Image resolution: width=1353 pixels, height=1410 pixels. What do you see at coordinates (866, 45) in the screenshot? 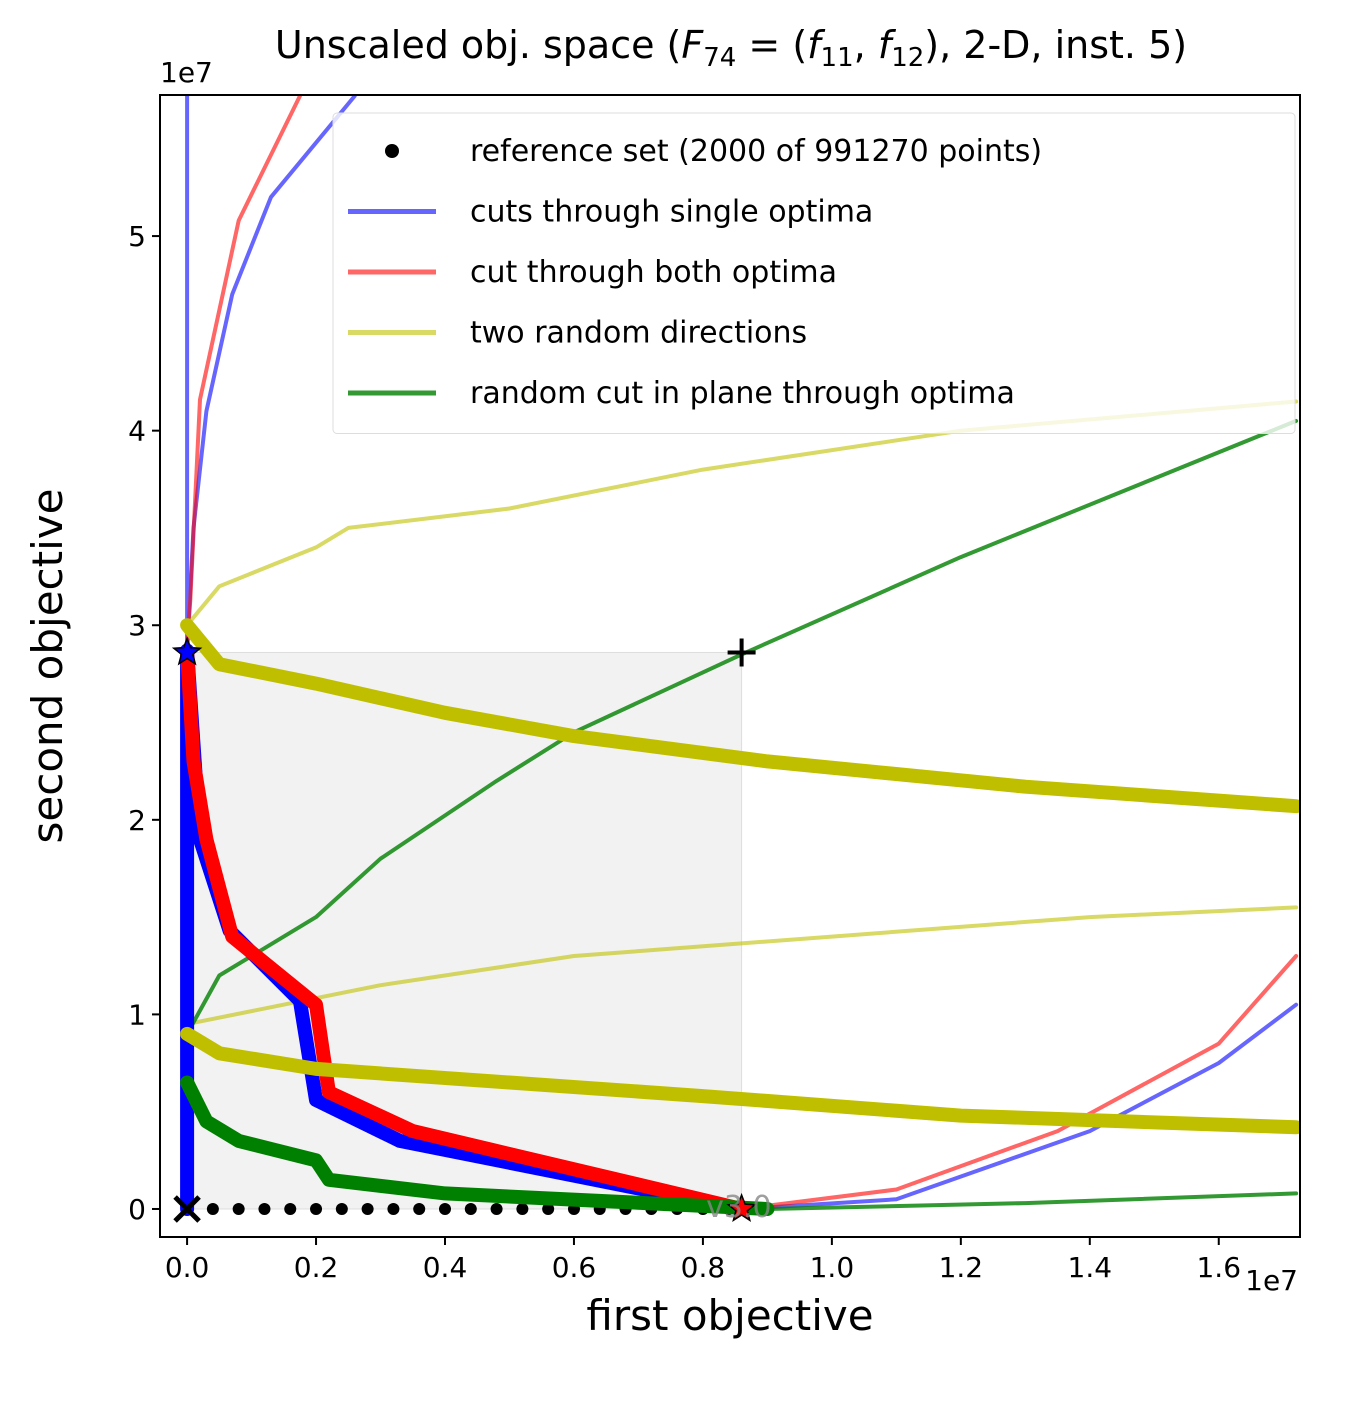
I see `title-part: ,` at bounding box center [866, 45].